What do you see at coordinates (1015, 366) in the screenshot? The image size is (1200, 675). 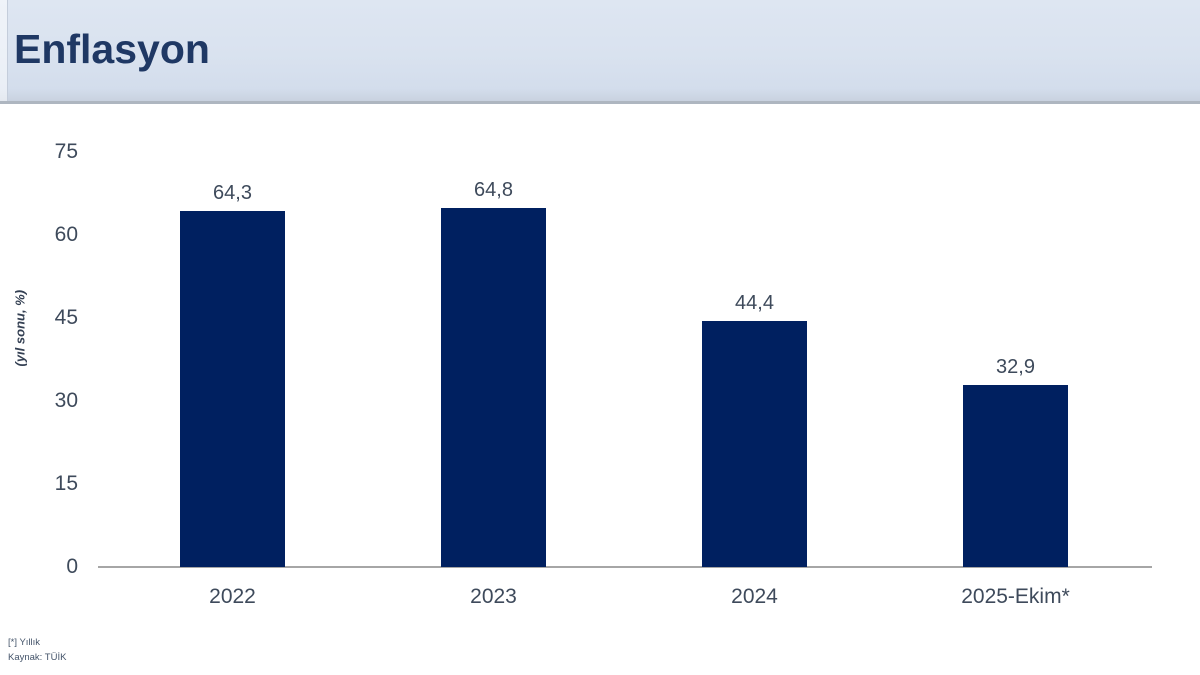 I see `bar-value-label: 32,9` at bounding box center [1015, 366].